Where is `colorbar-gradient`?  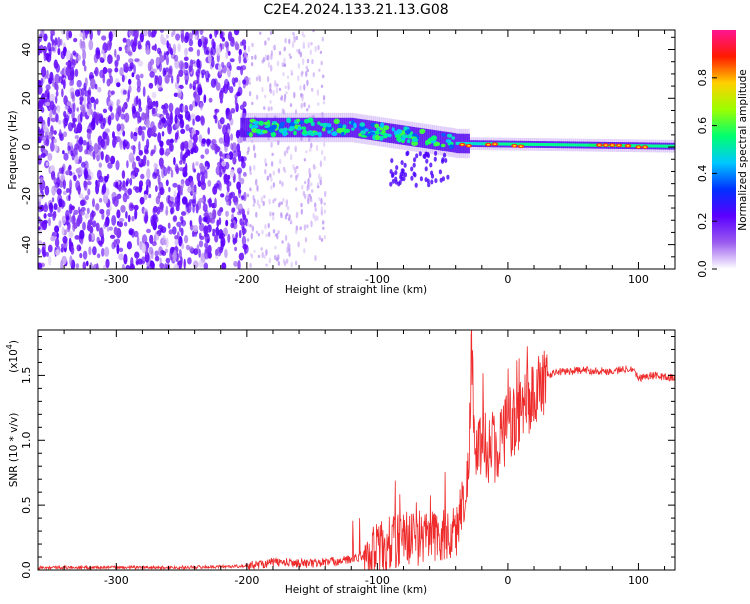
colorbar-gradient is located at coordinates (724, 149).